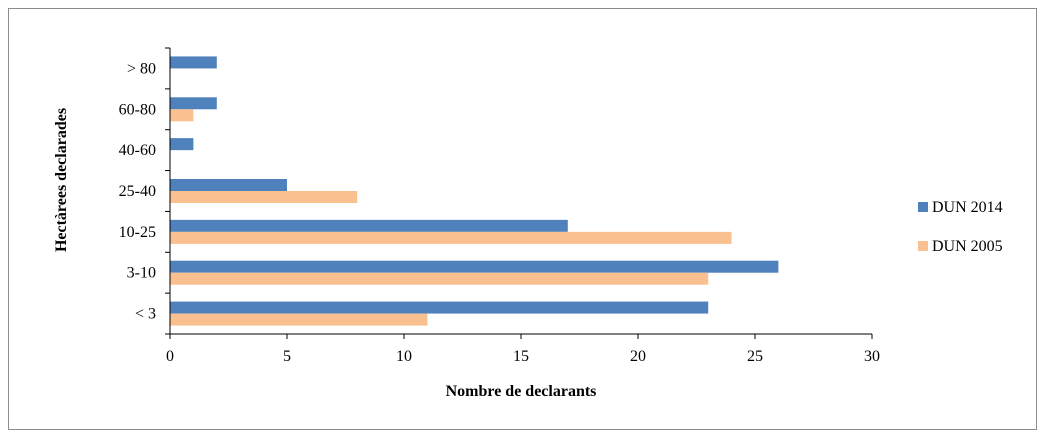 The height and width of the screenshot is (439, 1045). Describe the element at coordinates (967, 246) in the screenshot. I see `legend-label-1: DUN 2005` at that location.